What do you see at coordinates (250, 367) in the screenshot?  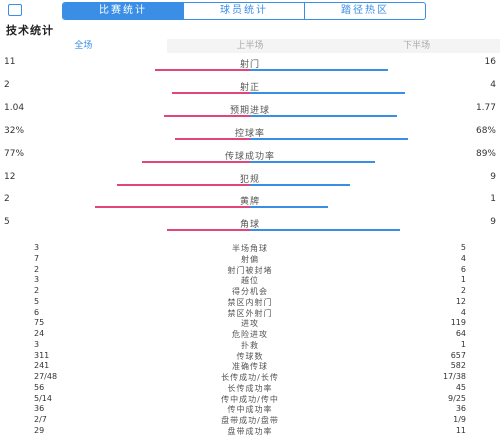 I see `label-cell: 准确传球` at bounding box center [250, 367].